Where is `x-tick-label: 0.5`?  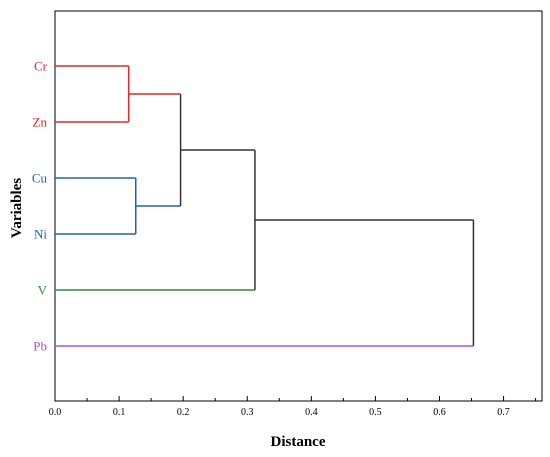
x-tick-label: 0.5 is located at coordinates (375, 412).